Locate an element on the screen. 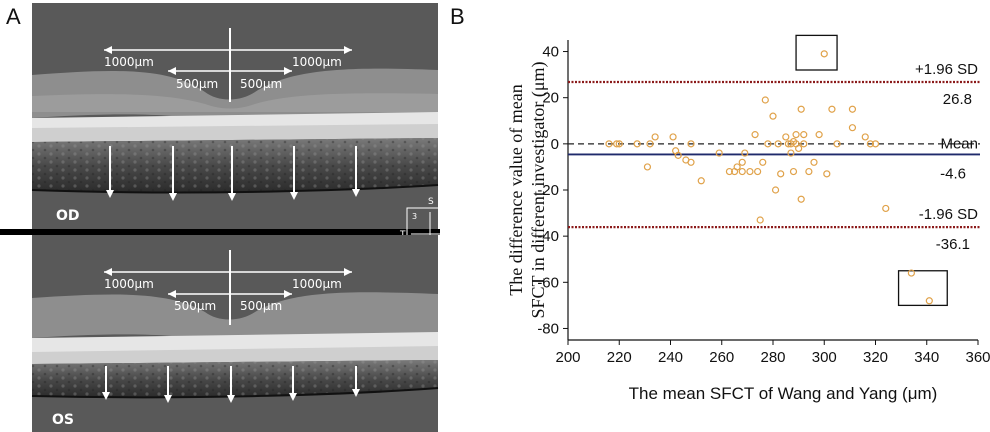 Image resolution: width=990 pixels, height=432 pixels. x-axis-title: The mean SFCT of Wang and Yang (μm) is located at coordinates (783, 393).